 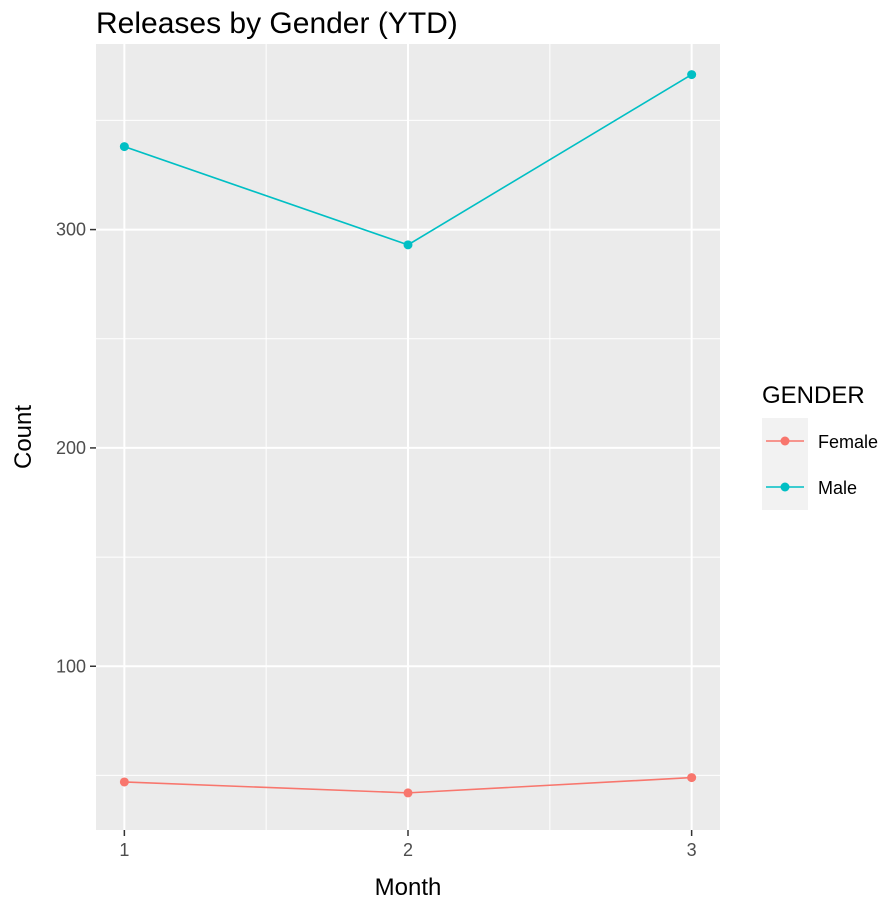 What do you see at coordinates (23, 437) in the screenshot?
I see `y-axis-title: Count` at bounding box center [23, 437].